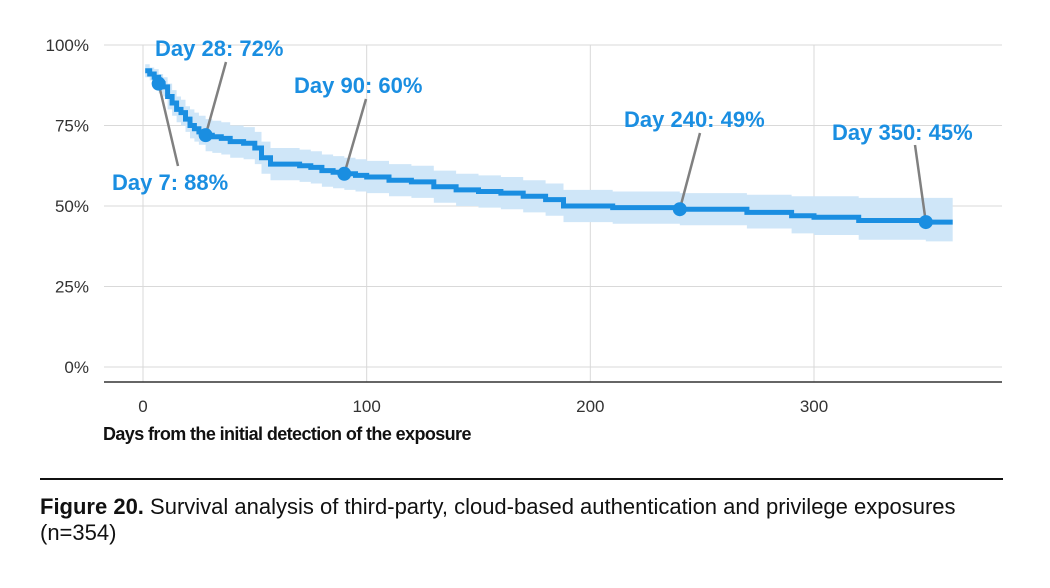 This screenshot has height=588, width=1050. Describe the element at coordinates (902, 132) in the screenshot. I see `annotation-label: Day 350: 45%` at that location.